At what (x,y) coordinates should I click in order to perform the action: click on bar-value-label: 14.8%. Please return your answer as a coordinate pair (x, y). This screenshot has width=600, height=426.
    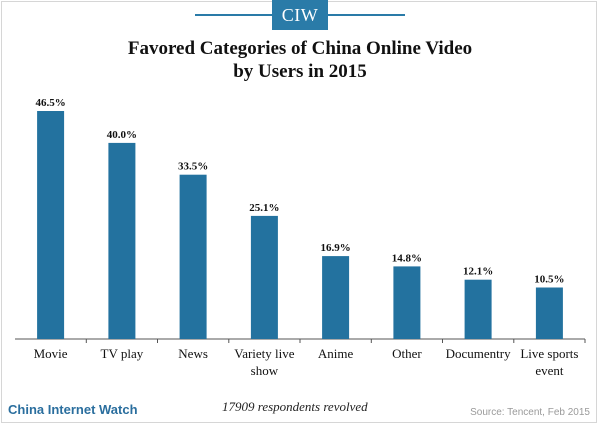
    Looking at the image, I should click on (407, 258).